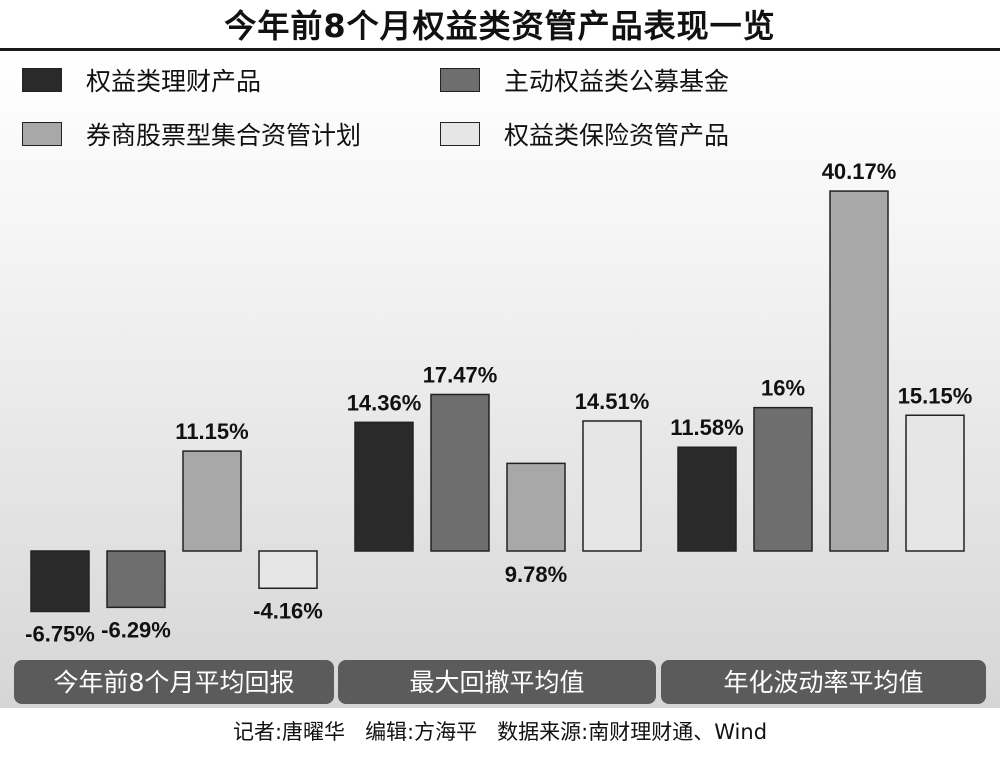 The width and height of the screenshot is (1000, 758). Describe the element at coordinates (706, 427) in the screenshot. I see `data-label-3-1: 11.58%` at that location.